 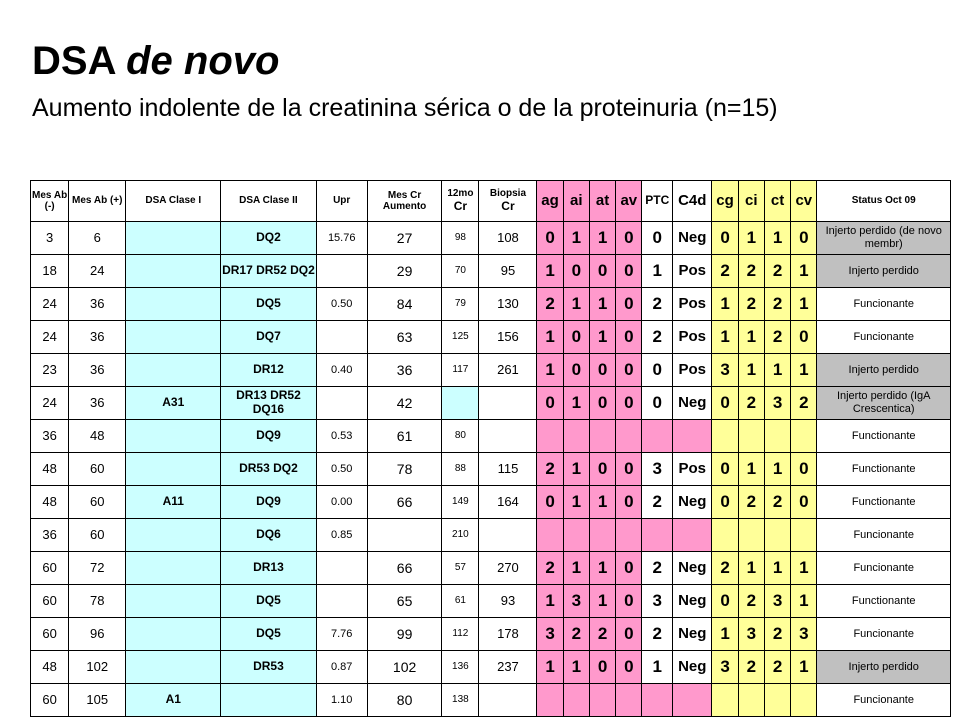 I want to click on cell-upr: 0.53, so click(x=341, y=436).